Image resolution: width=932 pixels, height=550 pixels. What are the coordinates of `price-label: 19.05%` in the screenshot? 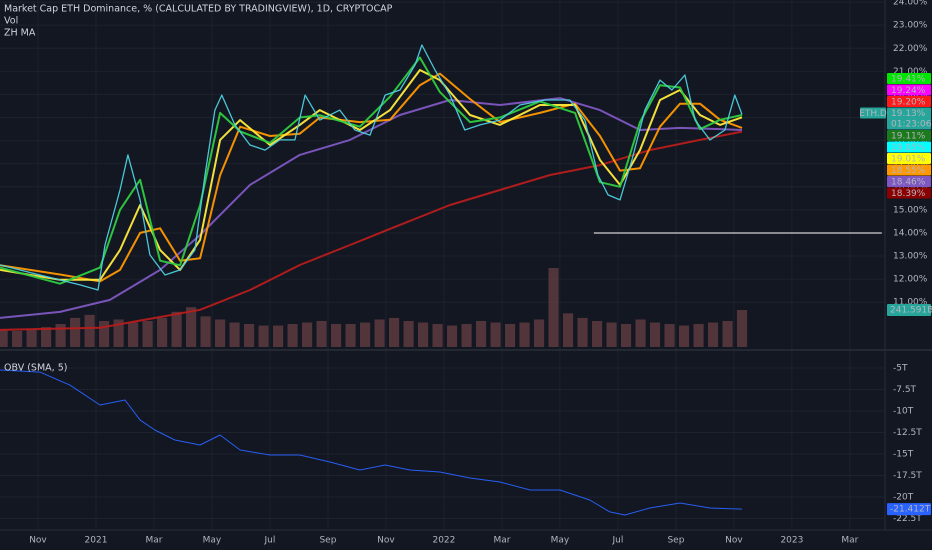 It's located at (908, 148).